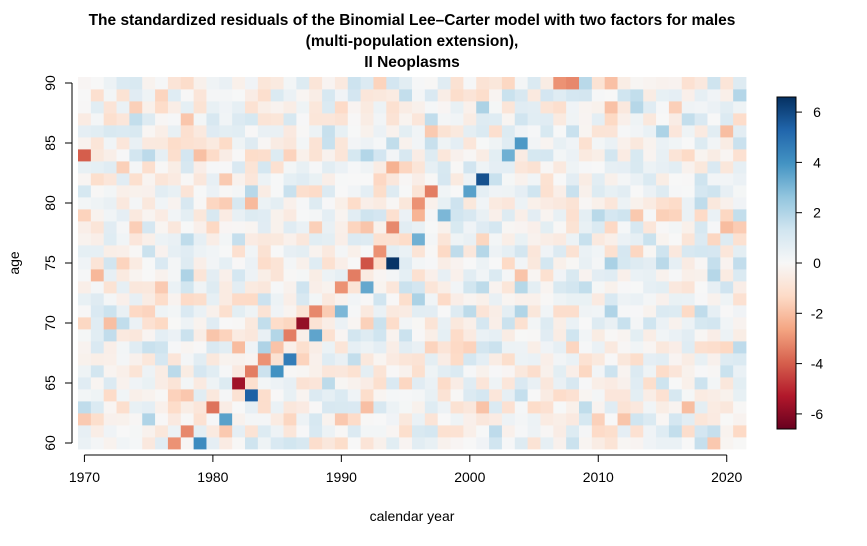  What do you see at coordinates (412, 62) in the screenshot?
I see `chart-title-line-3: II Neoplasms` at bounding box center [412, 62].